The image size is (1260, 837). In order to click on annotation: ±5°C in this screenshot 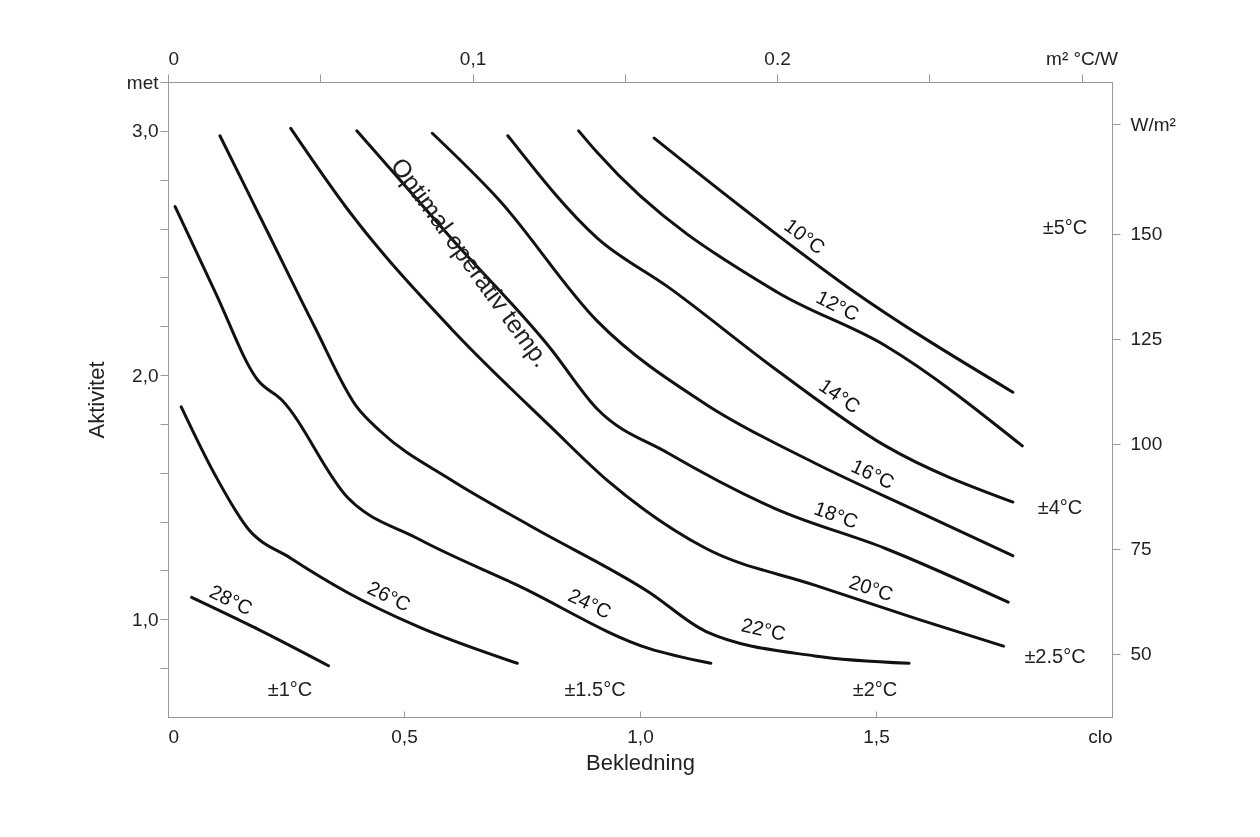, I will do `click(1065, 227)`.